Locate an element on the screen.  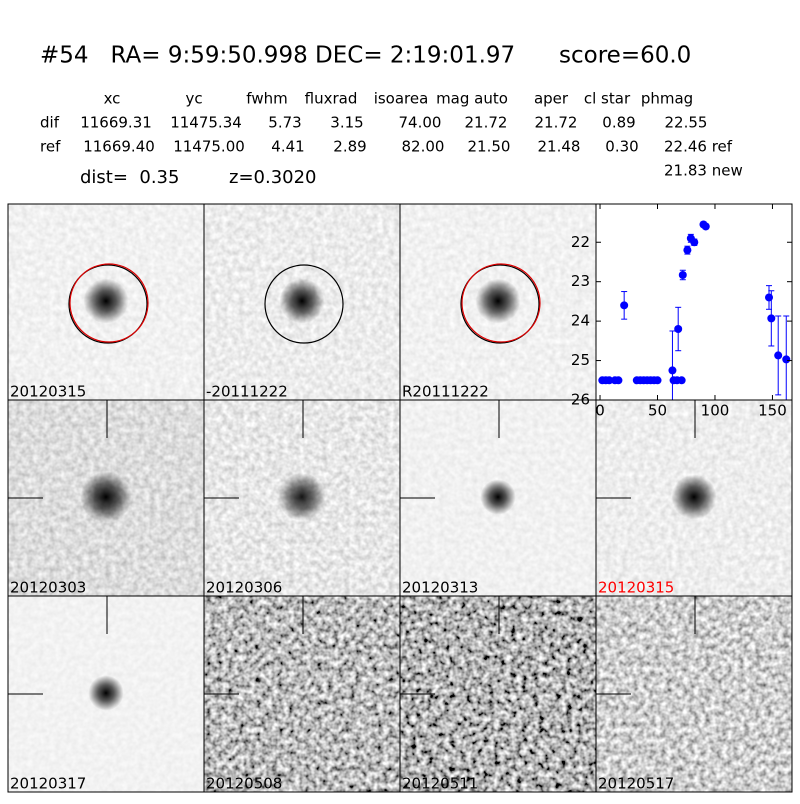
stamp: 20120303 is located at coordinates (106, 498).